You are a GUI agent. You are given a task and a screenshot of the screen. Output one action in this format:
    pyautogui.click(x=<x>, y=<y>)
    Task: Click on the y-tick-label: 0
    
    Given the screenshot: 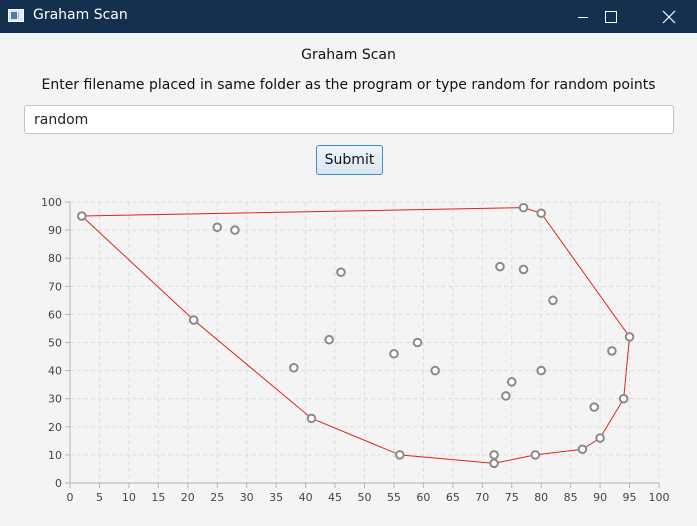 What is the action you would take?
    pyautogui.click(x=58, y=483)
    